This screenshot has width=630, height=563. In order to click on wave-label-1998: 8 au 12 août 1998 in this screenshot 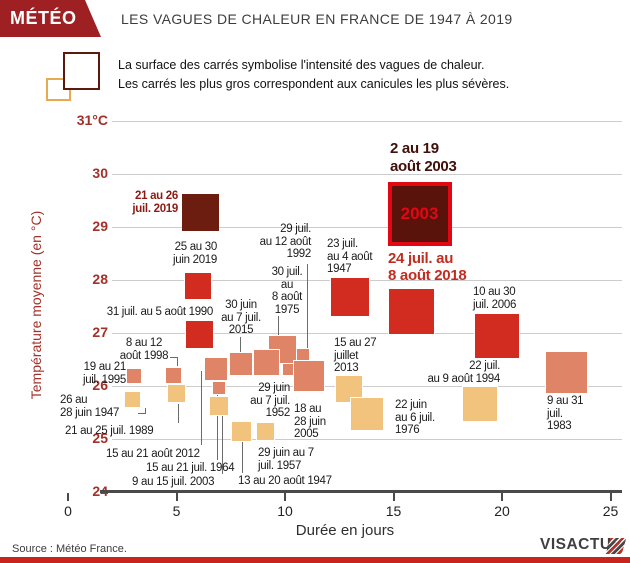, I will do `click(144, 349)`.